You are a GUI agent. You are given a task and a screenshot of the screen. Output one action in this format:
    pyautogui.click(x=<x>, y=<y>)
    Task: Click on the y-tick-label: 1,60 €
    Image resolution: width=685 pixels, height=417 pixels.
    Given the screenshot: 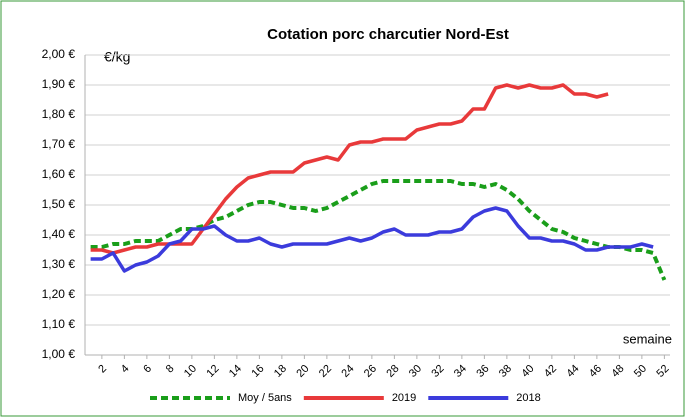 What is the action you would take?
    pyautogui.click(x=59, y=174)
    